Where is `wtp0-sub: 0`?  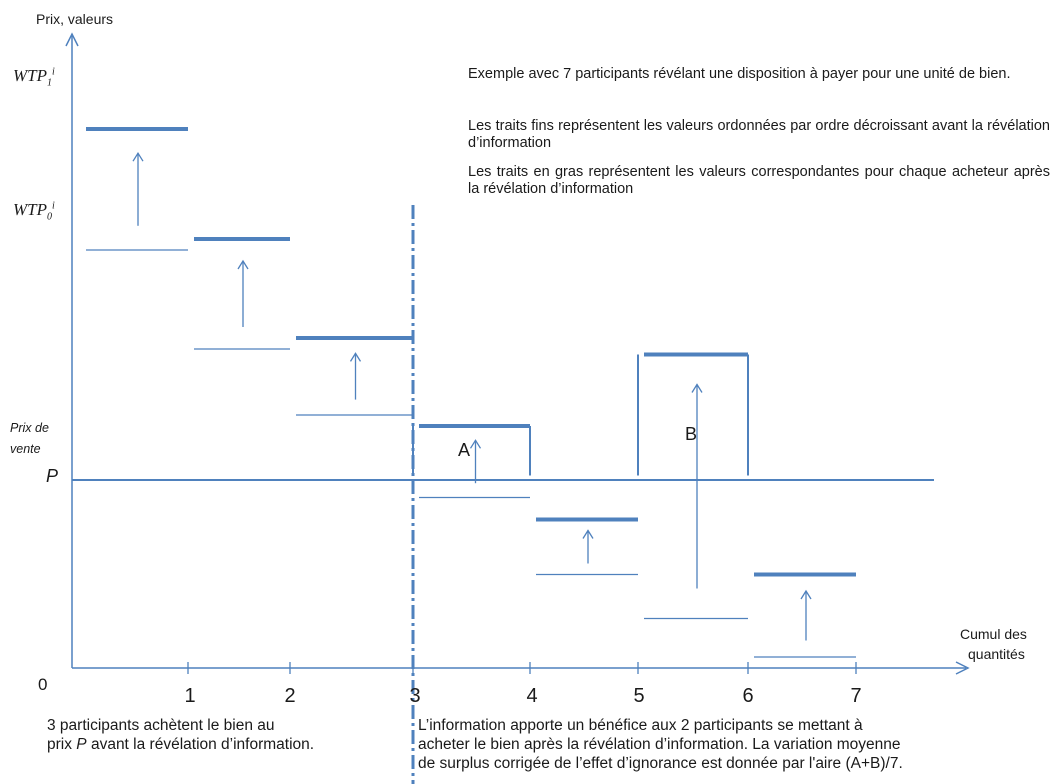
wtp0-sub: 0 is located at coordinates (49, 217).